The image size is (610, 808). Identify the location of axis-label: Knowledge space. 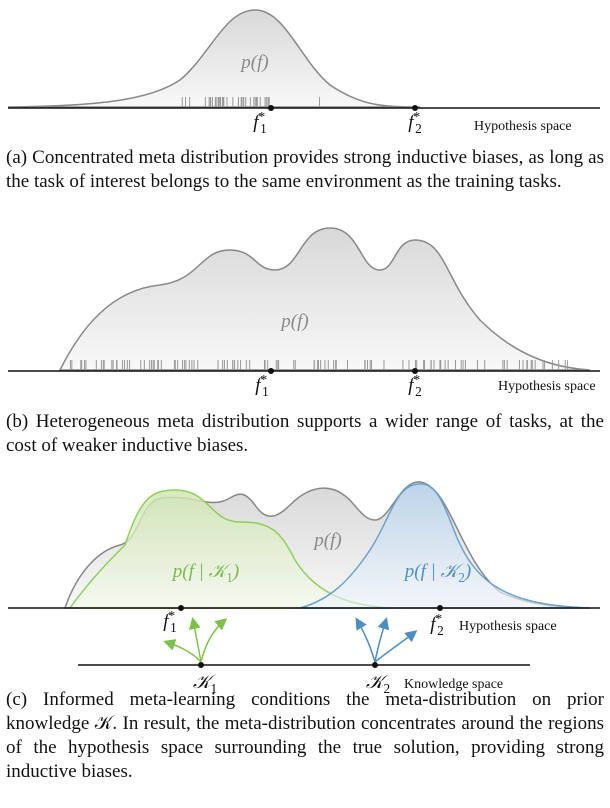
(453, 684).